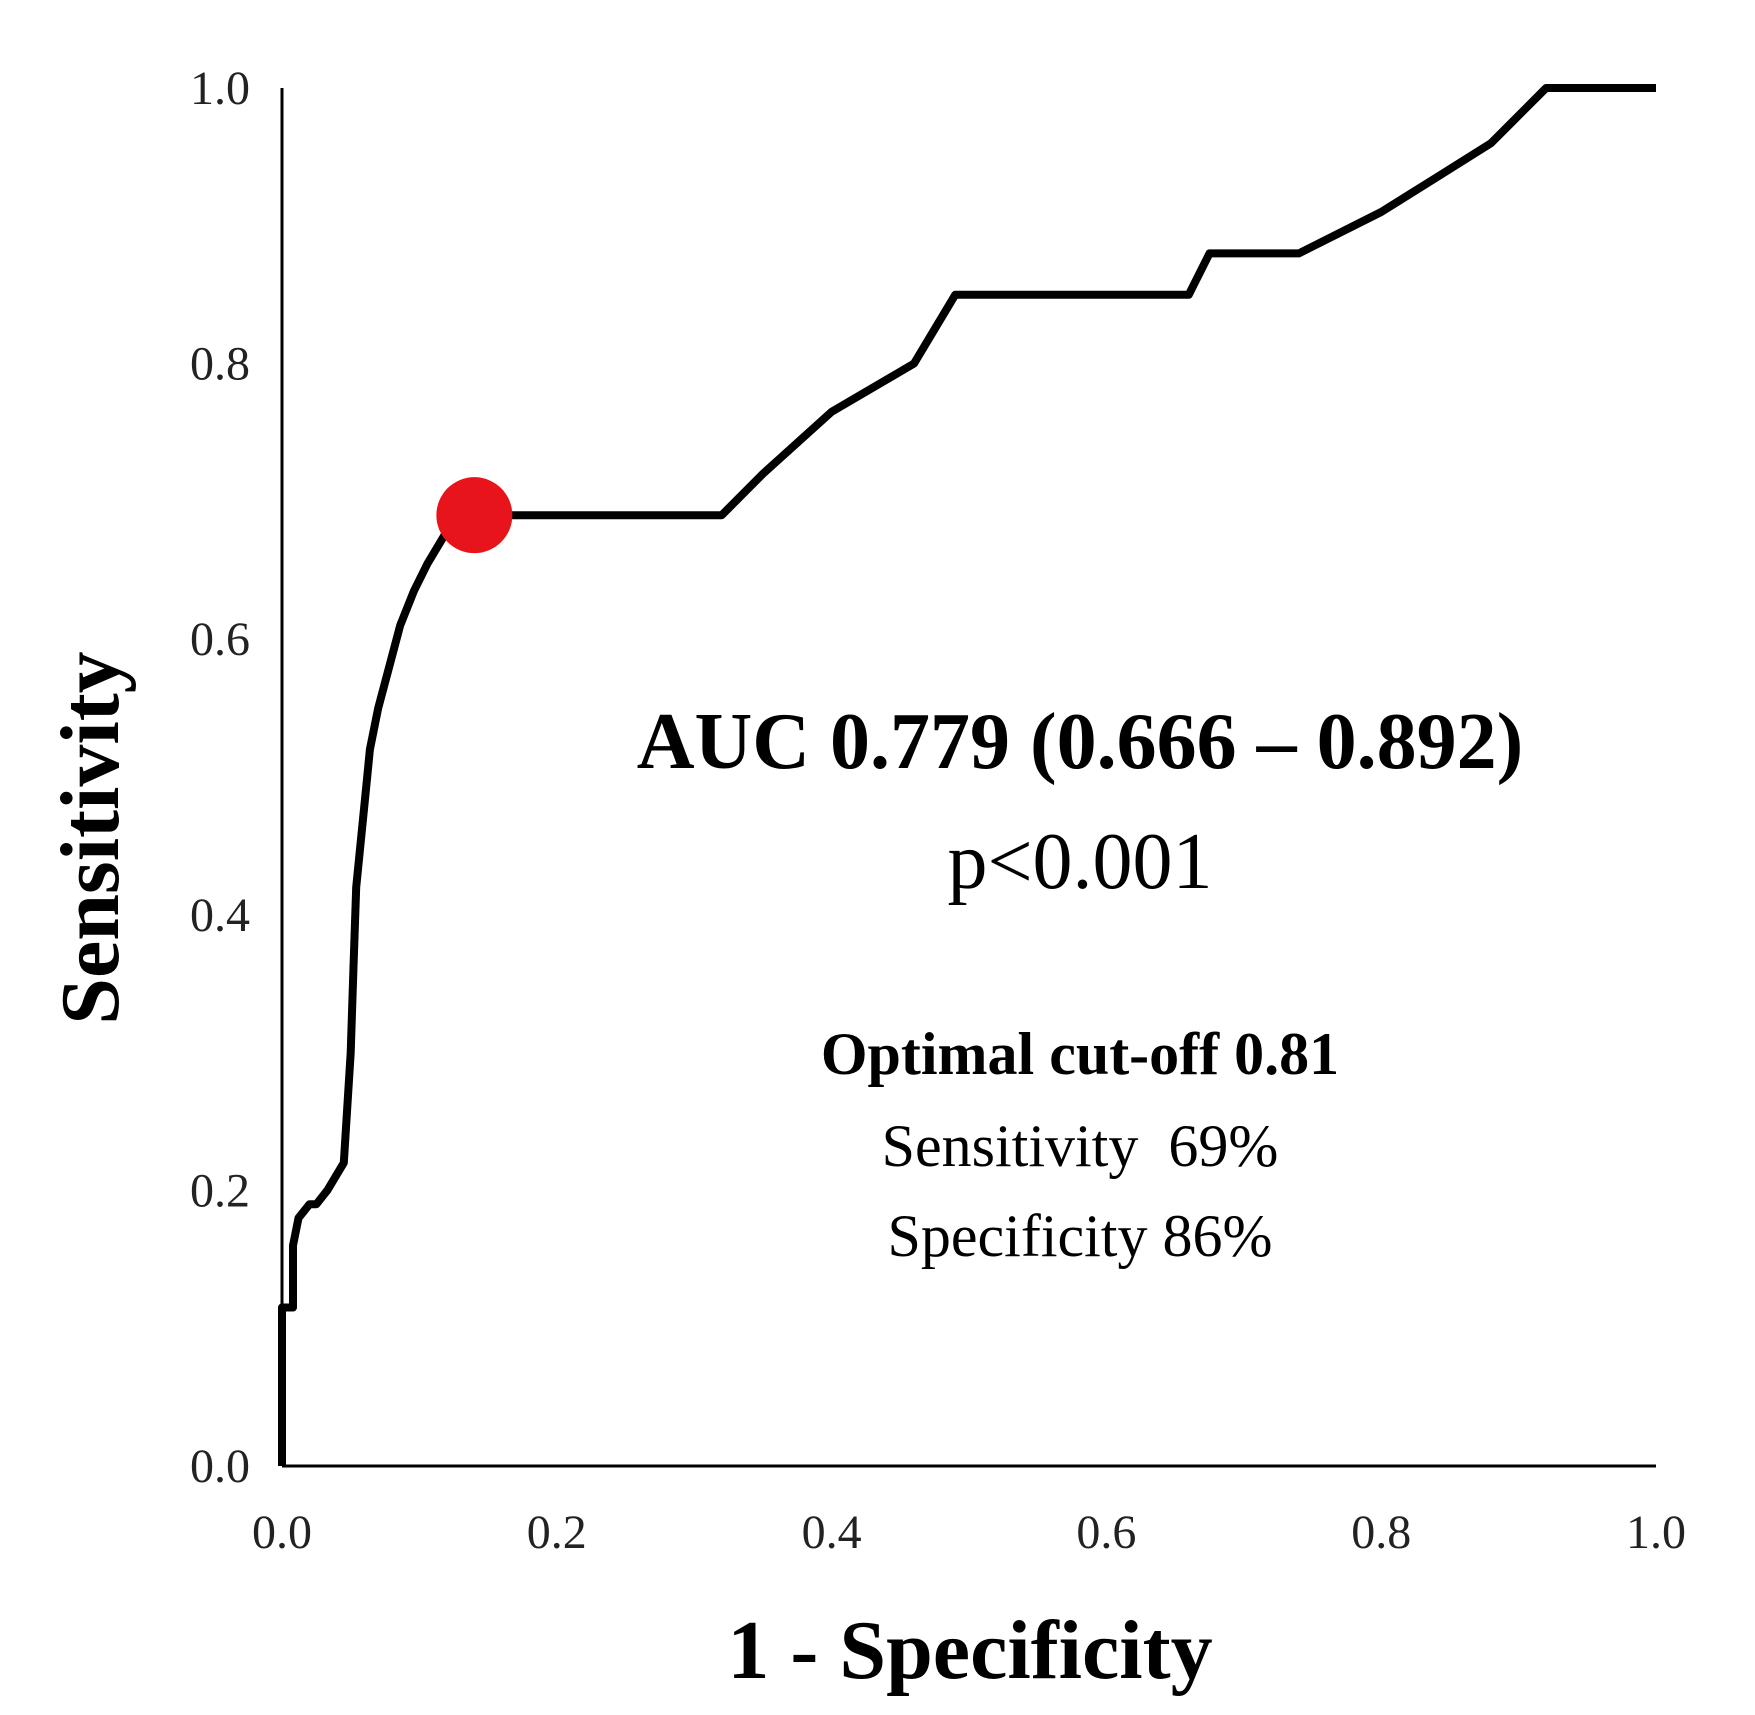 This screenshot has width=1755, height=1715. What do you see at coordinates (1079, 862) in the screenshot?
I see `p-value-label: p<0.001` at bounding box center [1079, 862].